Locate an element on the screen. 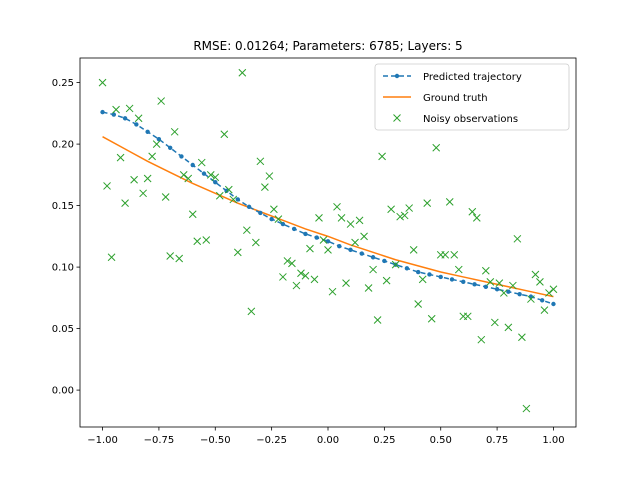 Image resolution: width=640 pixels, height=480 pixels. legend-label-truth: Ground truth is located at coordinates (455, 98).